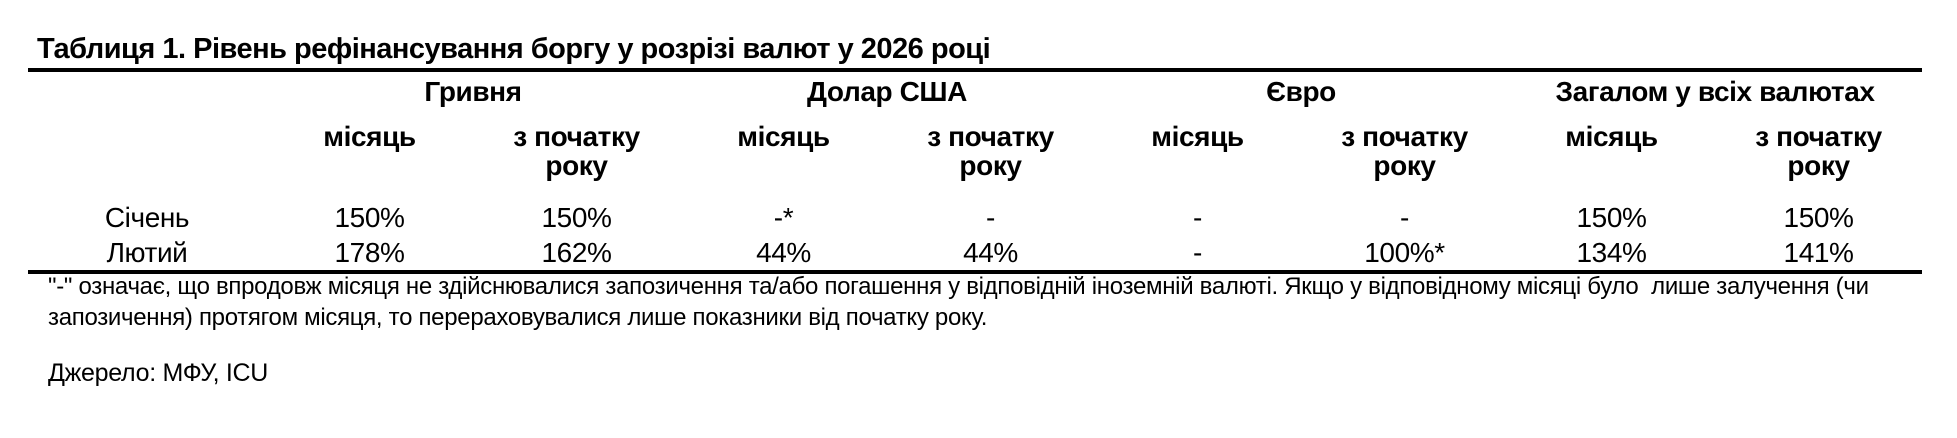 The height and width of the screenshot is (438, 1957). Describe the element at coordinates (369, 136) in the screenshot. I see `subcol-hryvnia-month: місяць` at that location.